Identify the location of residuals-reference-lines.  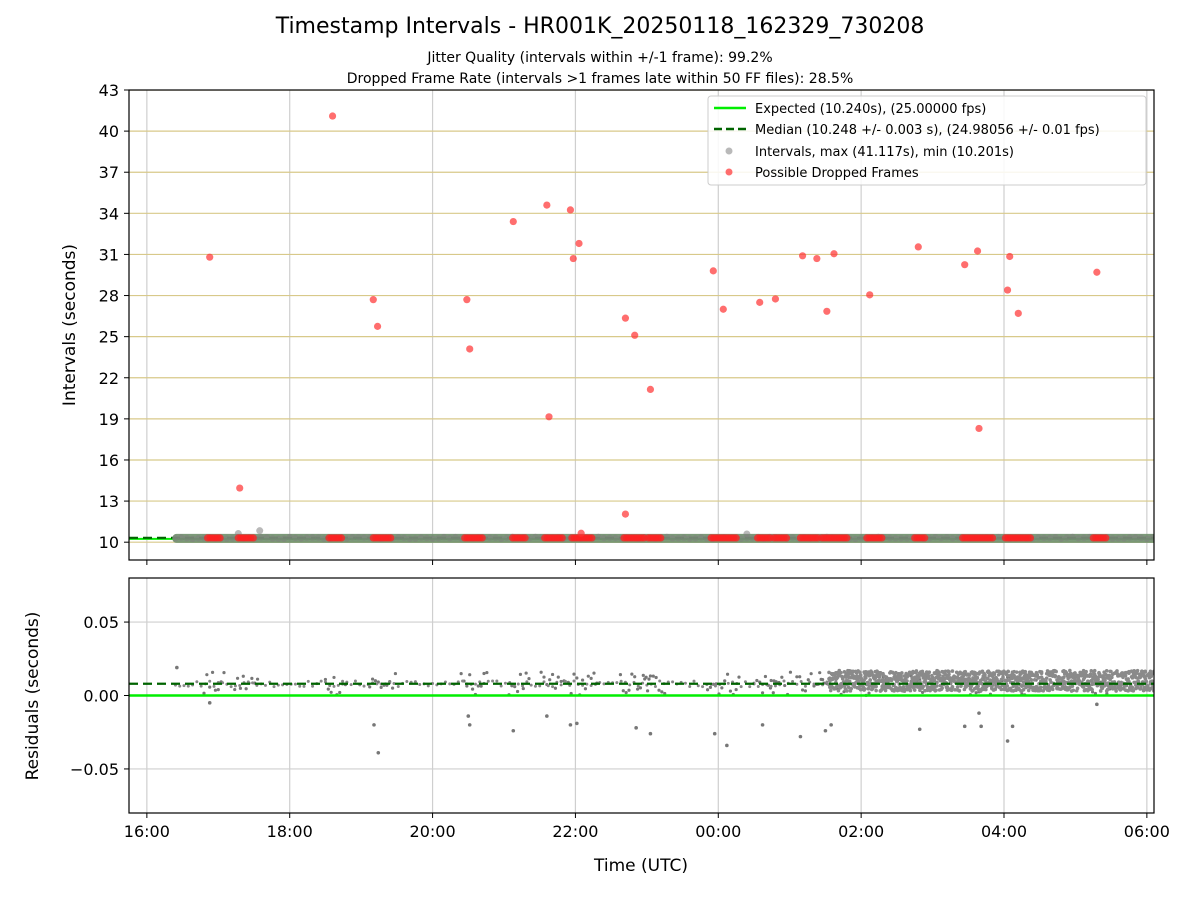
(641, 689).